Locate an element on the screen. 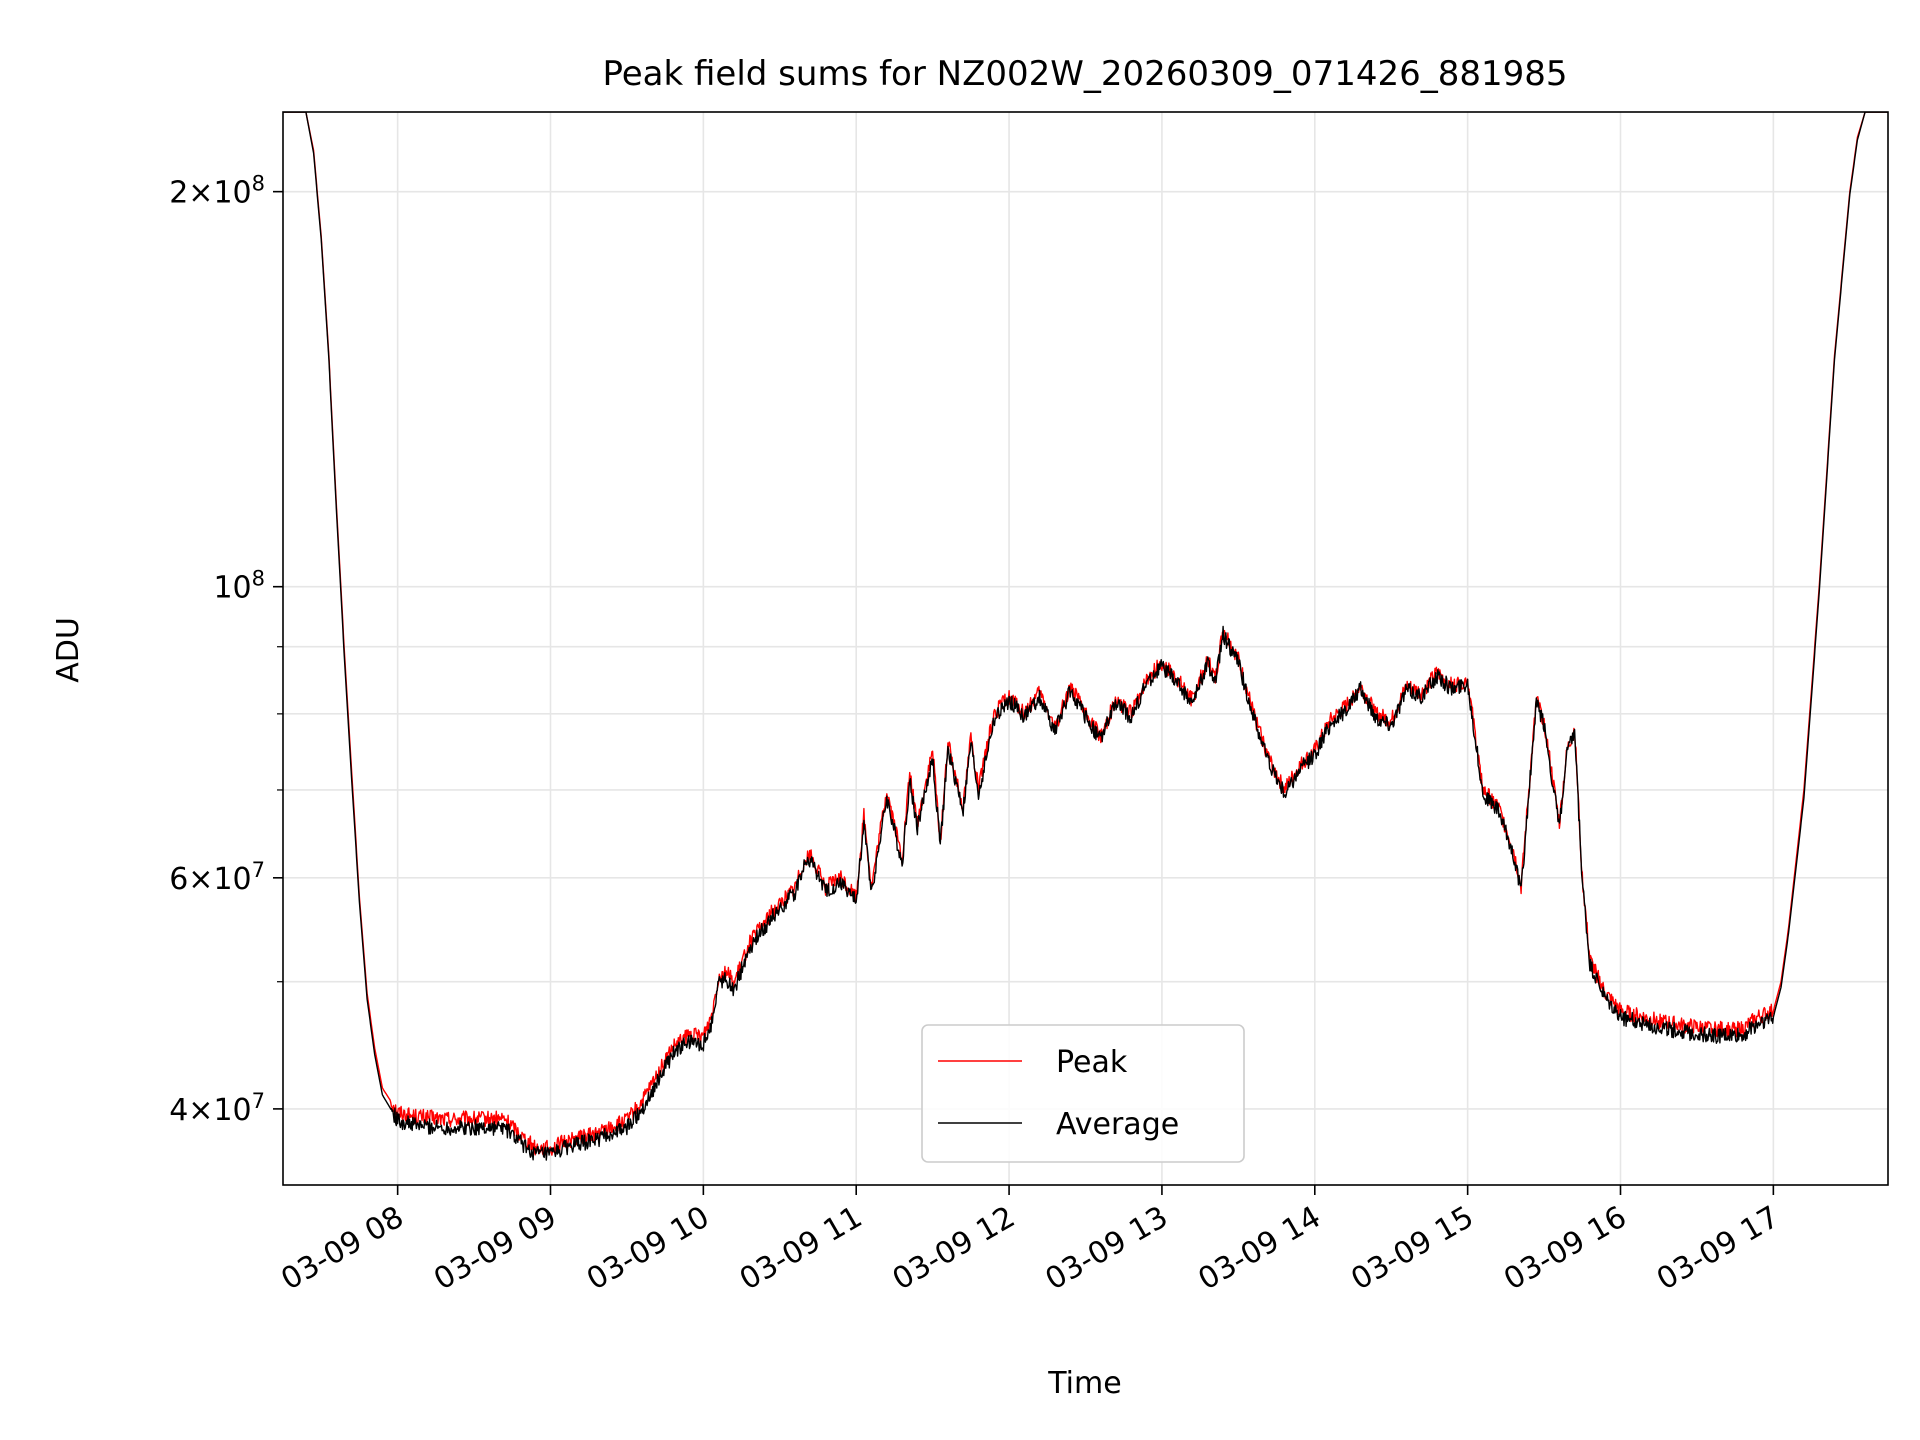  y-axis-label: ADU is located at coordinates (68, 650).